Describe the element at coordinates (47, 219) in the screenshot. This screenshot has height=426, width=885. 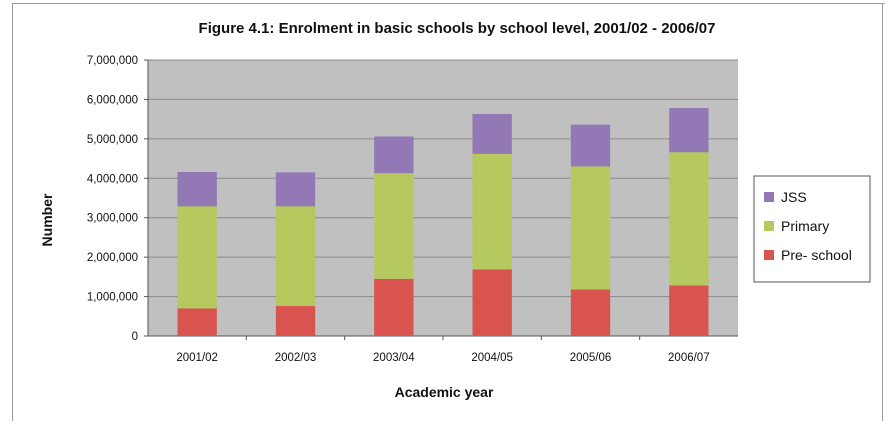
I see `y-axis-title: Number` at that location.